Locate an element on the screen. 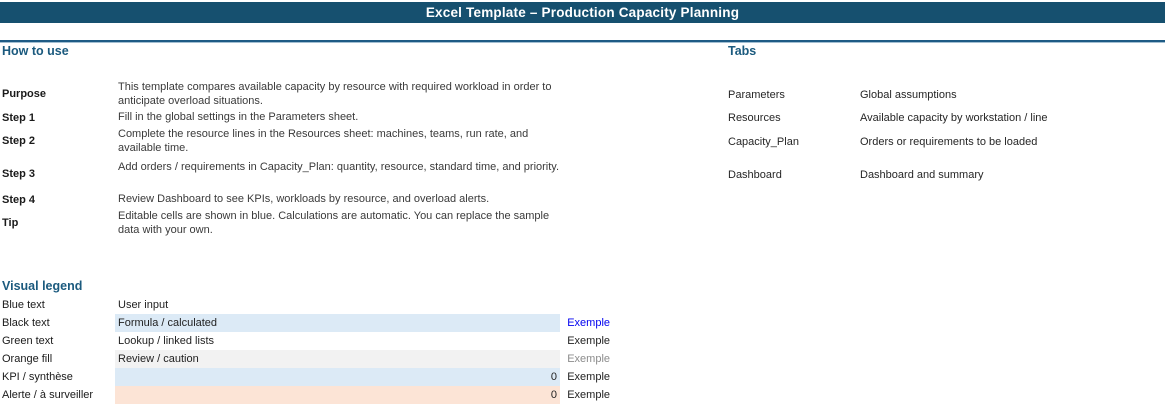  divider-line-light is located at coordinates (582, 42).